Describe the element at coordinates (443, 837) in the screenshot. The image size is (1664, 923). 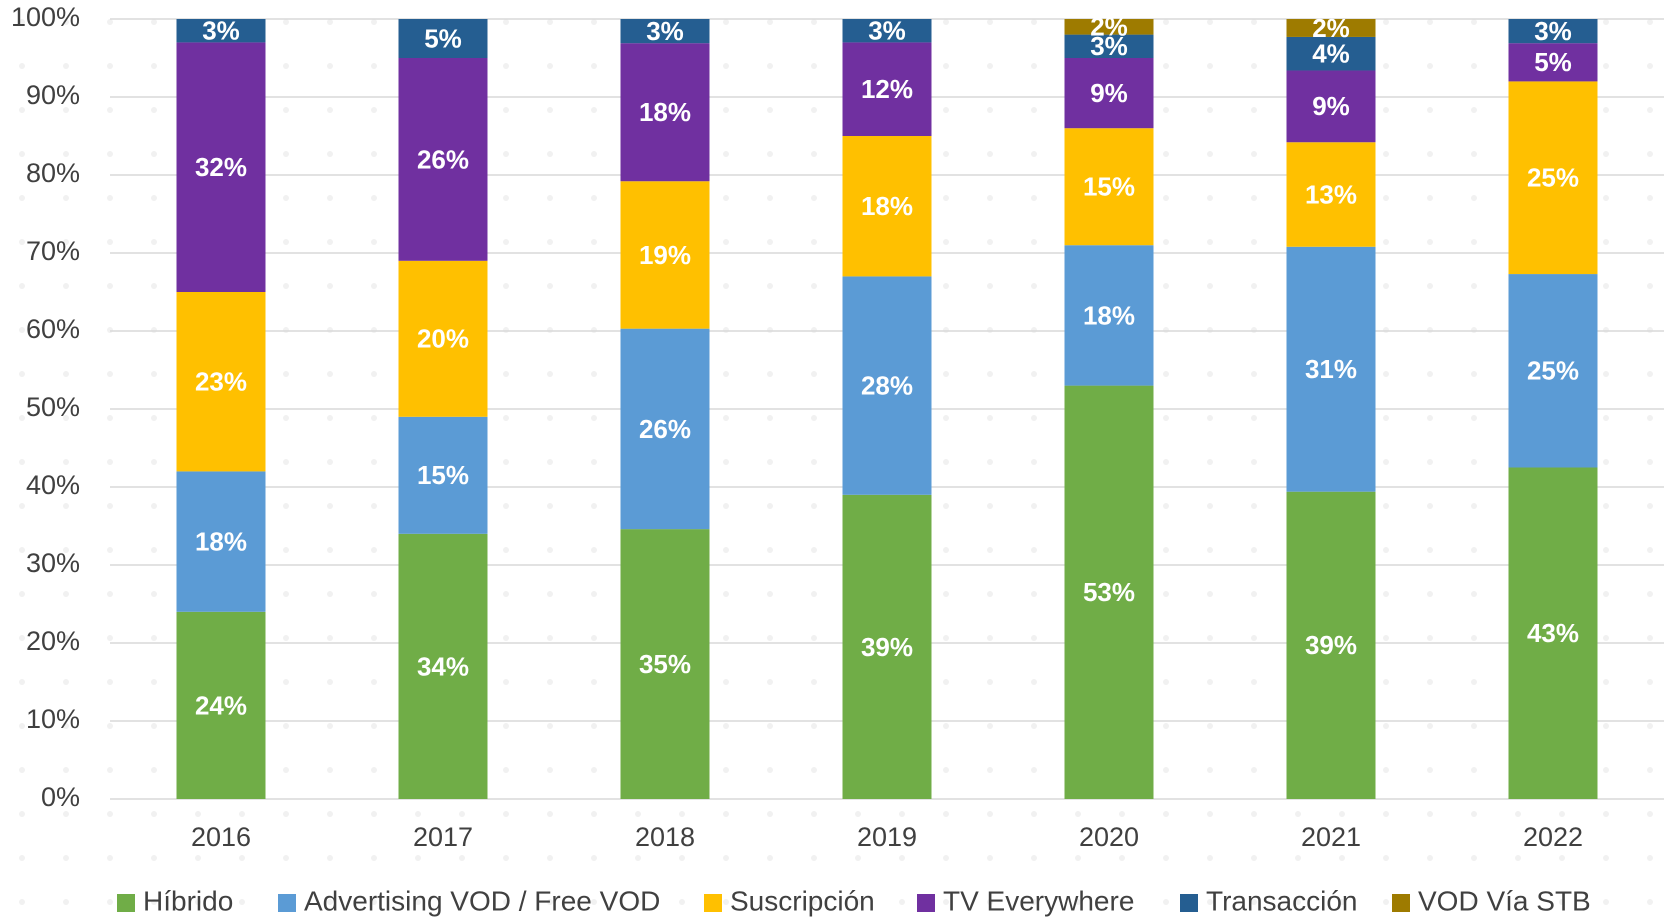
I see `x-tick-label: 2017` at that location.